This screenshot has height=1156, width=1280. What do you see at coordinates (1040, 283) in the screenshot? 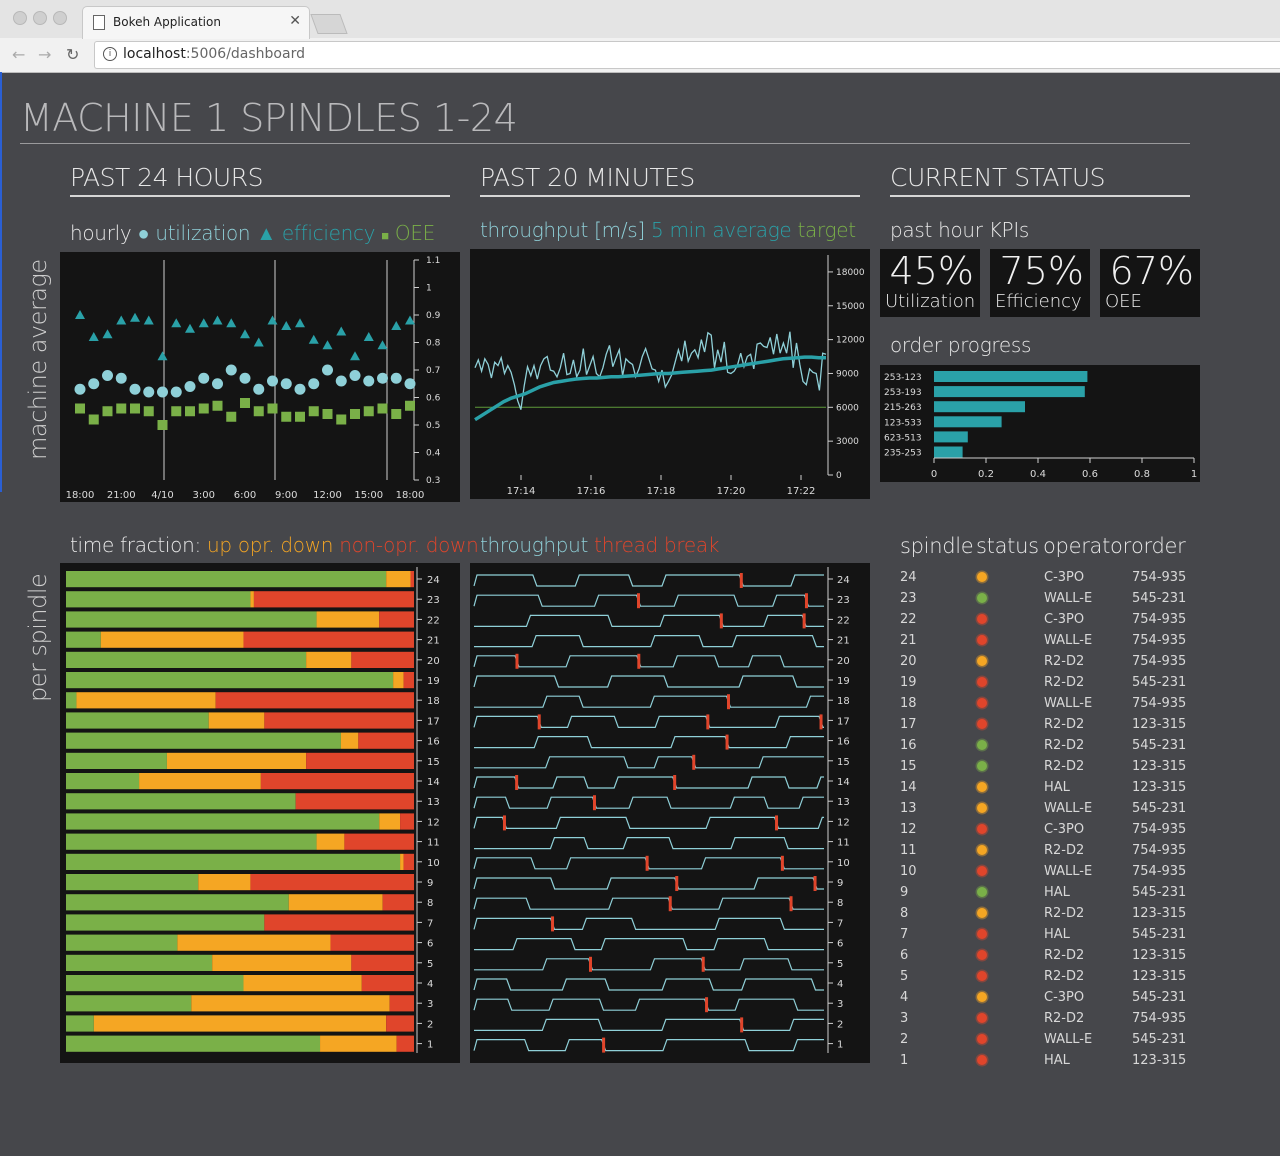
I see `kpi-efficiency: 75% Efficiency` at bounding box center [1040, 283].